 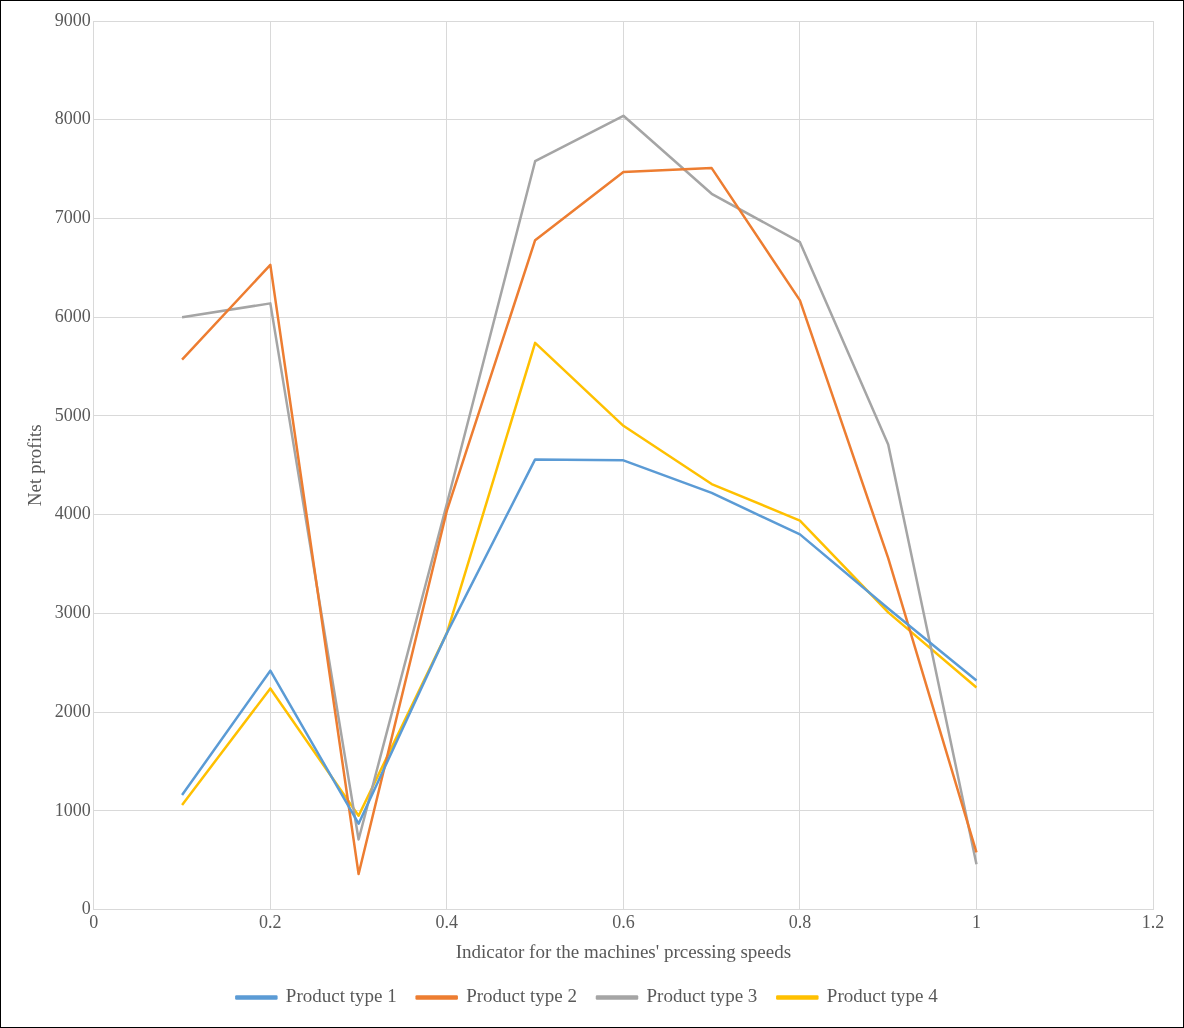 I want to click on x-tick-label: 0.8, so click(x=800, y=922).